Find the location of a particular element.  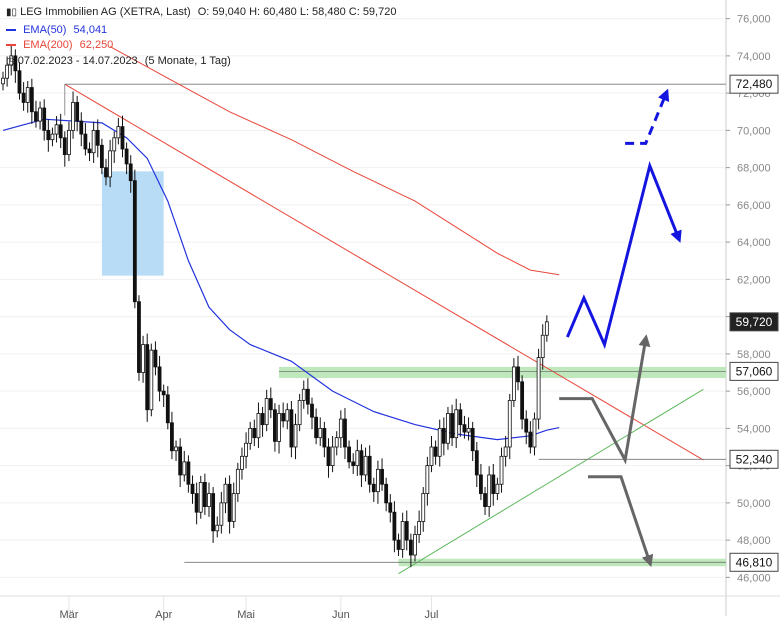

x-axis: Mär Apr Mai Jun Jul is located at coordinates (249, 608).